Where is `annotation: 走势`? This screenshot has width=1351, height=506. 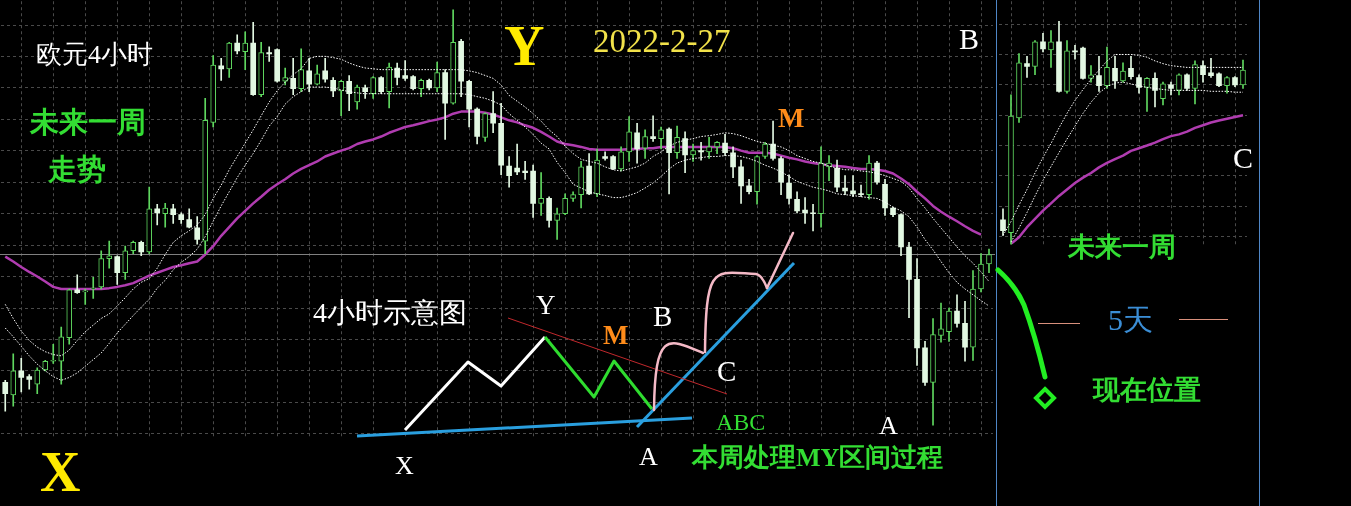 annotation: 走势 is located at coordinates (77, 169).